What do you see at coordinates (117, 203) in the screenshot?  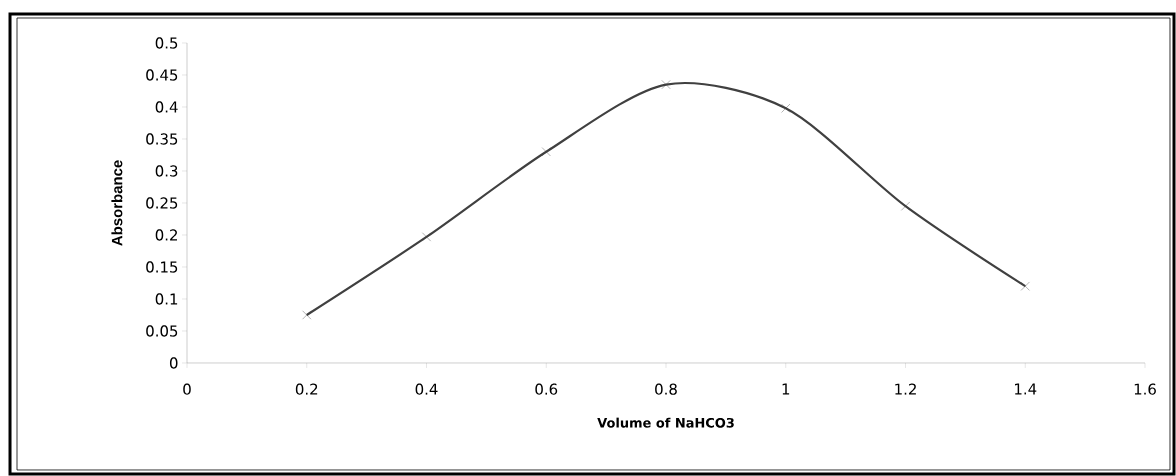 I see `y-axis-title: Absorbance` at bounding box center [117, 203].